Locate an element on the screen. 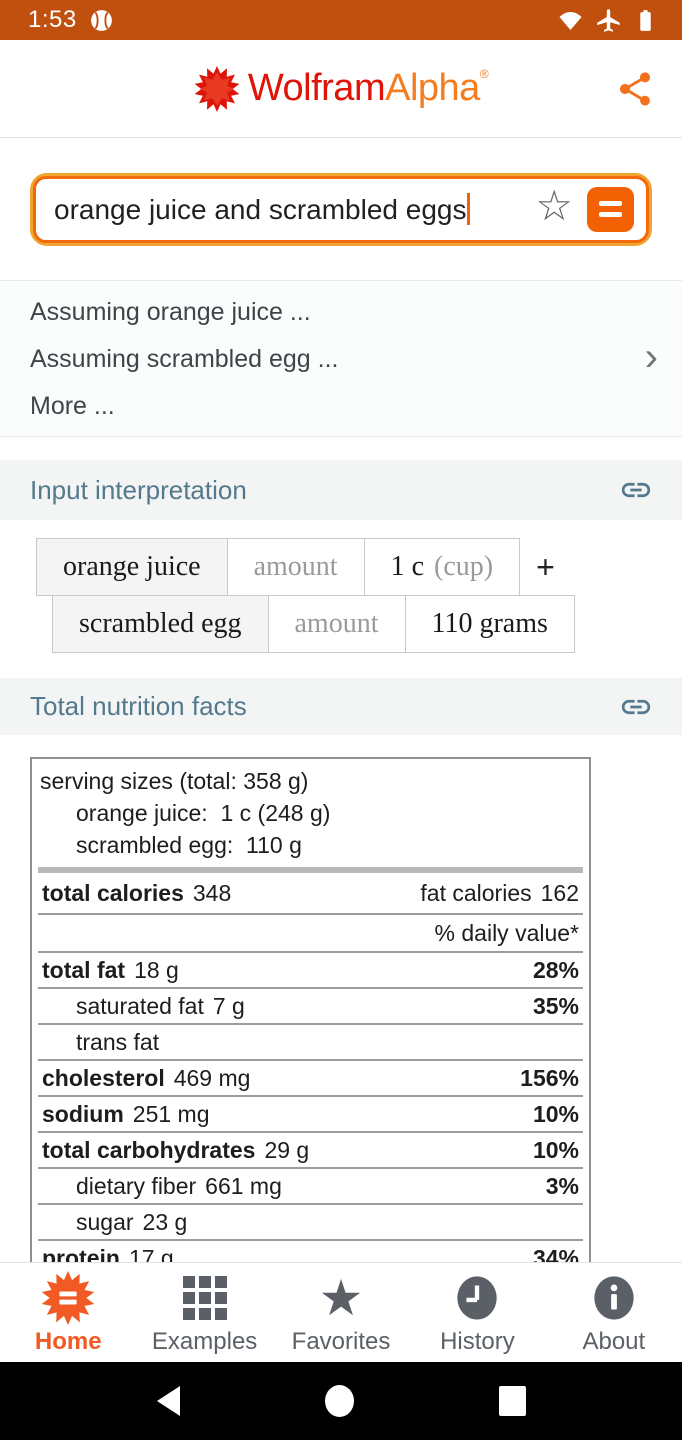 This screenshot has height=1440, width=682. nav-item-favorites: ★ Favorites is located at coordinates (341, 1312).